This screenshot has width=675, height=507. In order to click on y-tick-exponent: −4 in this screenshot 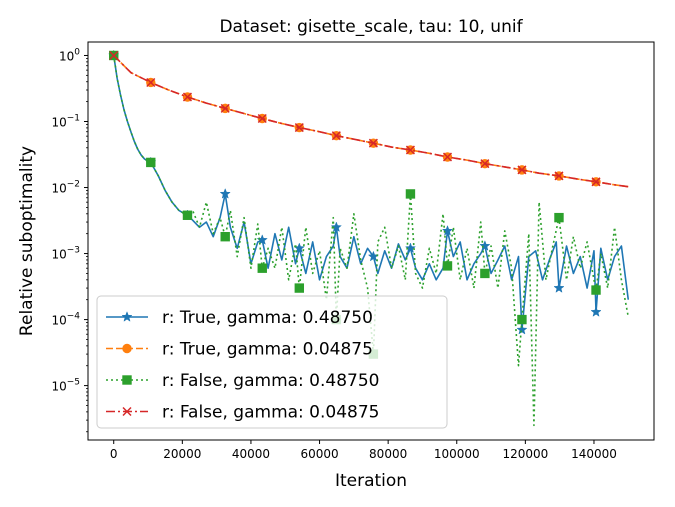, I will do `click(74, 317)`.